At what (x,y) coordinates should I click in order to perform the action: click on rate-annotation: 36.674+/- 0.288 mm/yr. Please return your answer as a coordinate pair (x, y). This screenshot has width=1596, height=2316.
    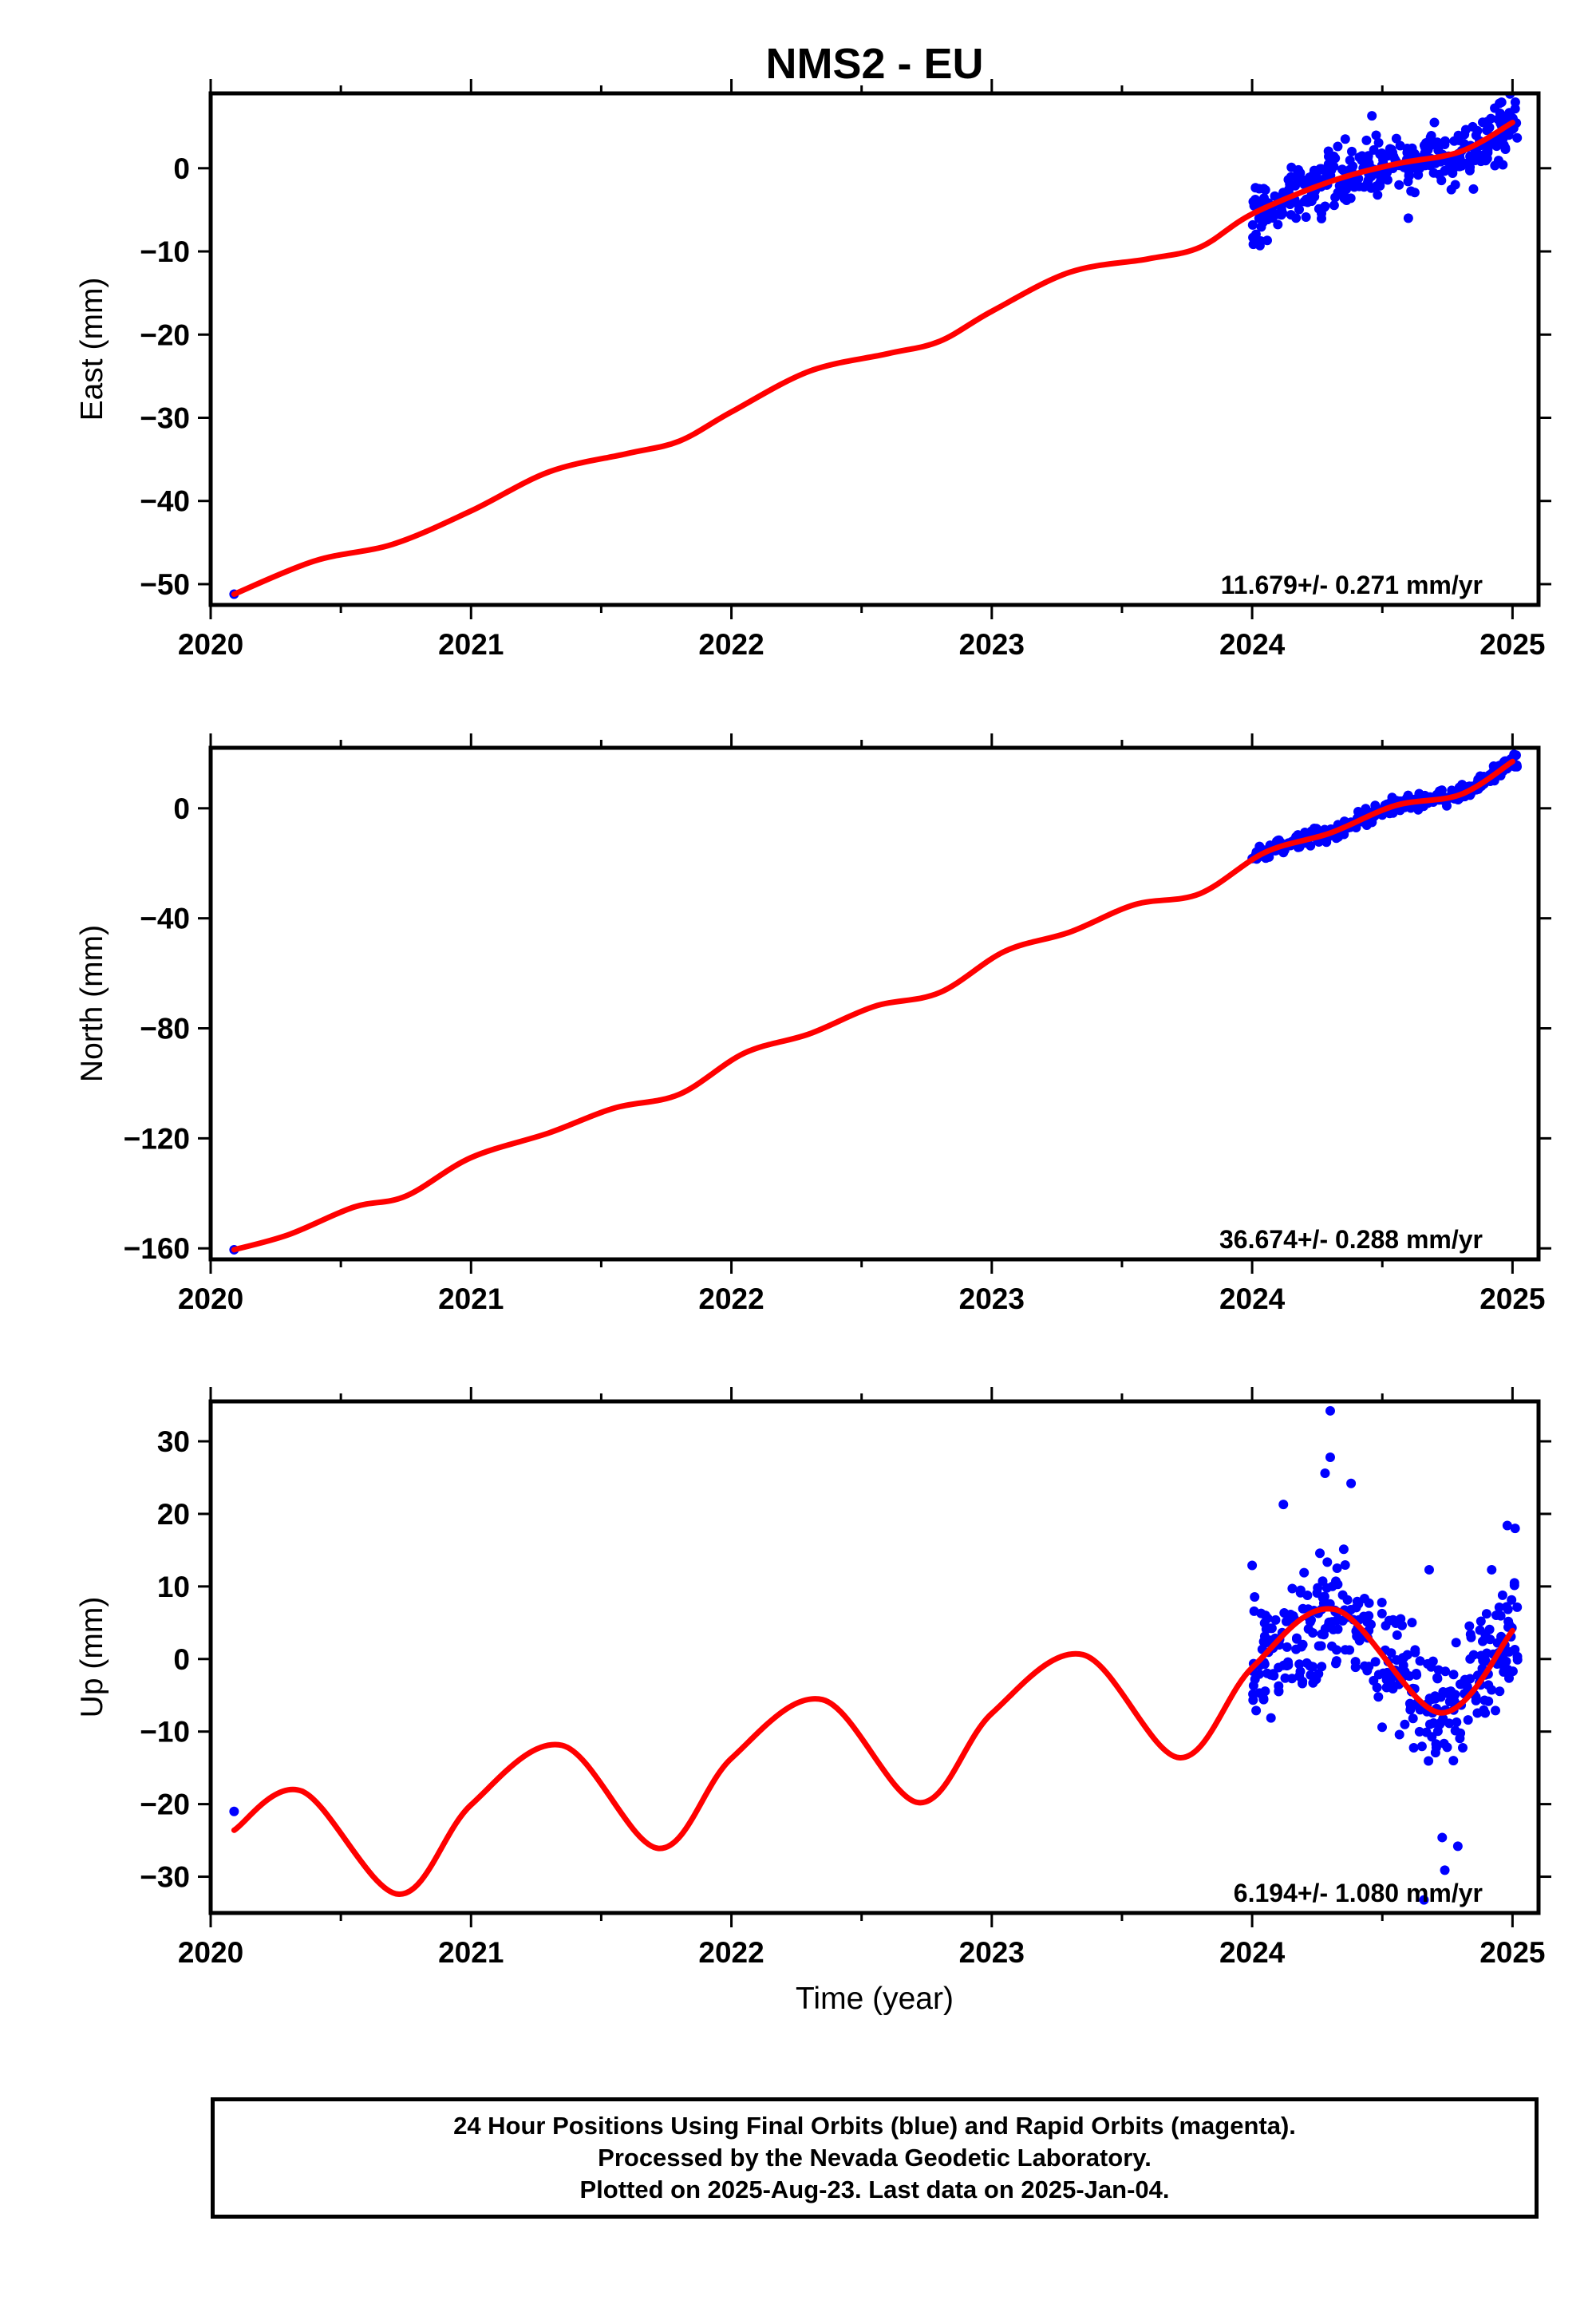
    Looking at the image, I should click on (1351, 1239).